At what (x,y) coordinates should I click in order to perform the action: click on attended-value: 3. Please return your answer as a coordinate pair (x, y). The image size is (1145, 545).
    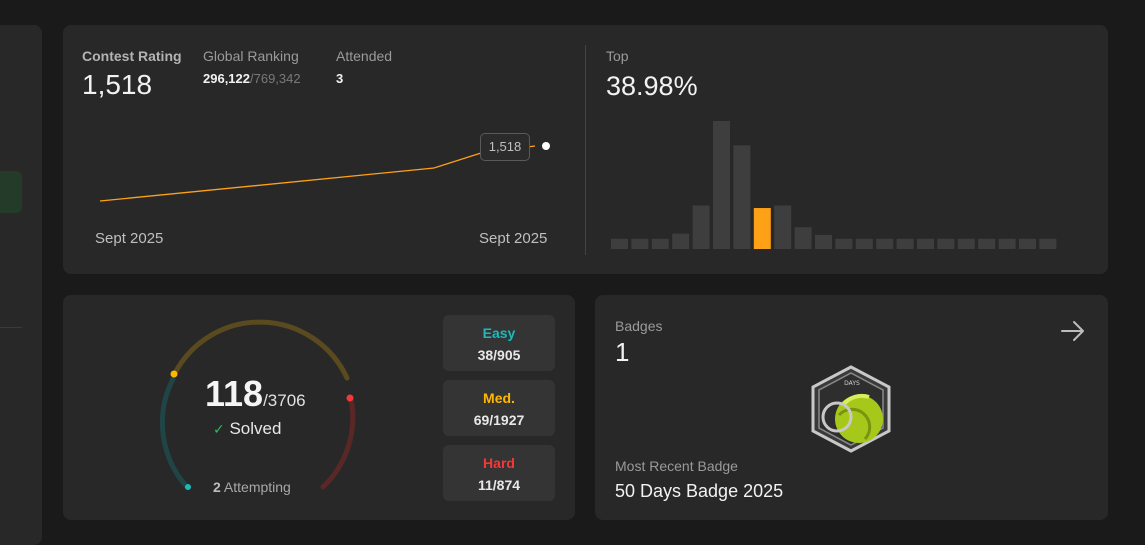
    Looking at the image, I should click on (340, 78).